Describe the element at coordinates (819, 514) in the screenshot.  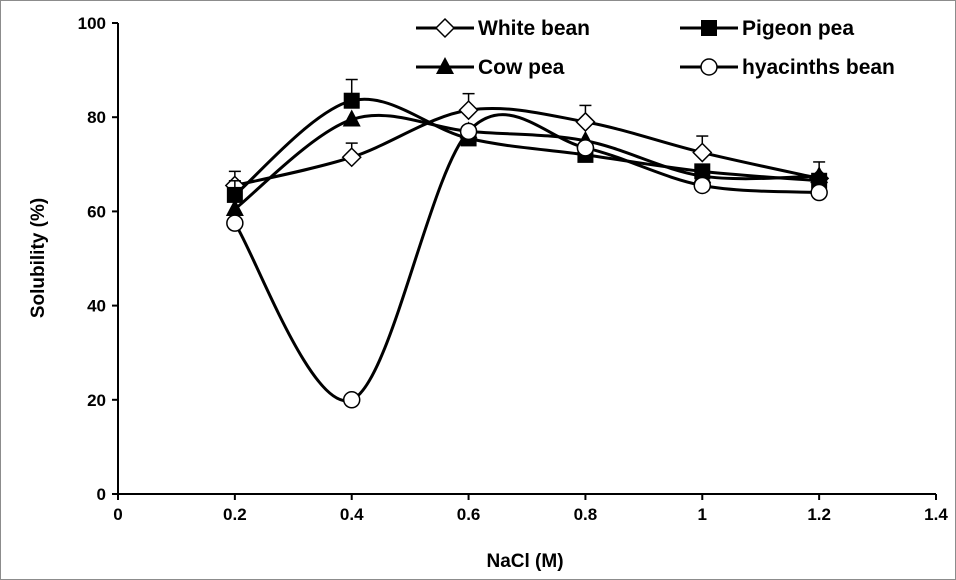
I see `x-tick-label: 1.2` at that location.